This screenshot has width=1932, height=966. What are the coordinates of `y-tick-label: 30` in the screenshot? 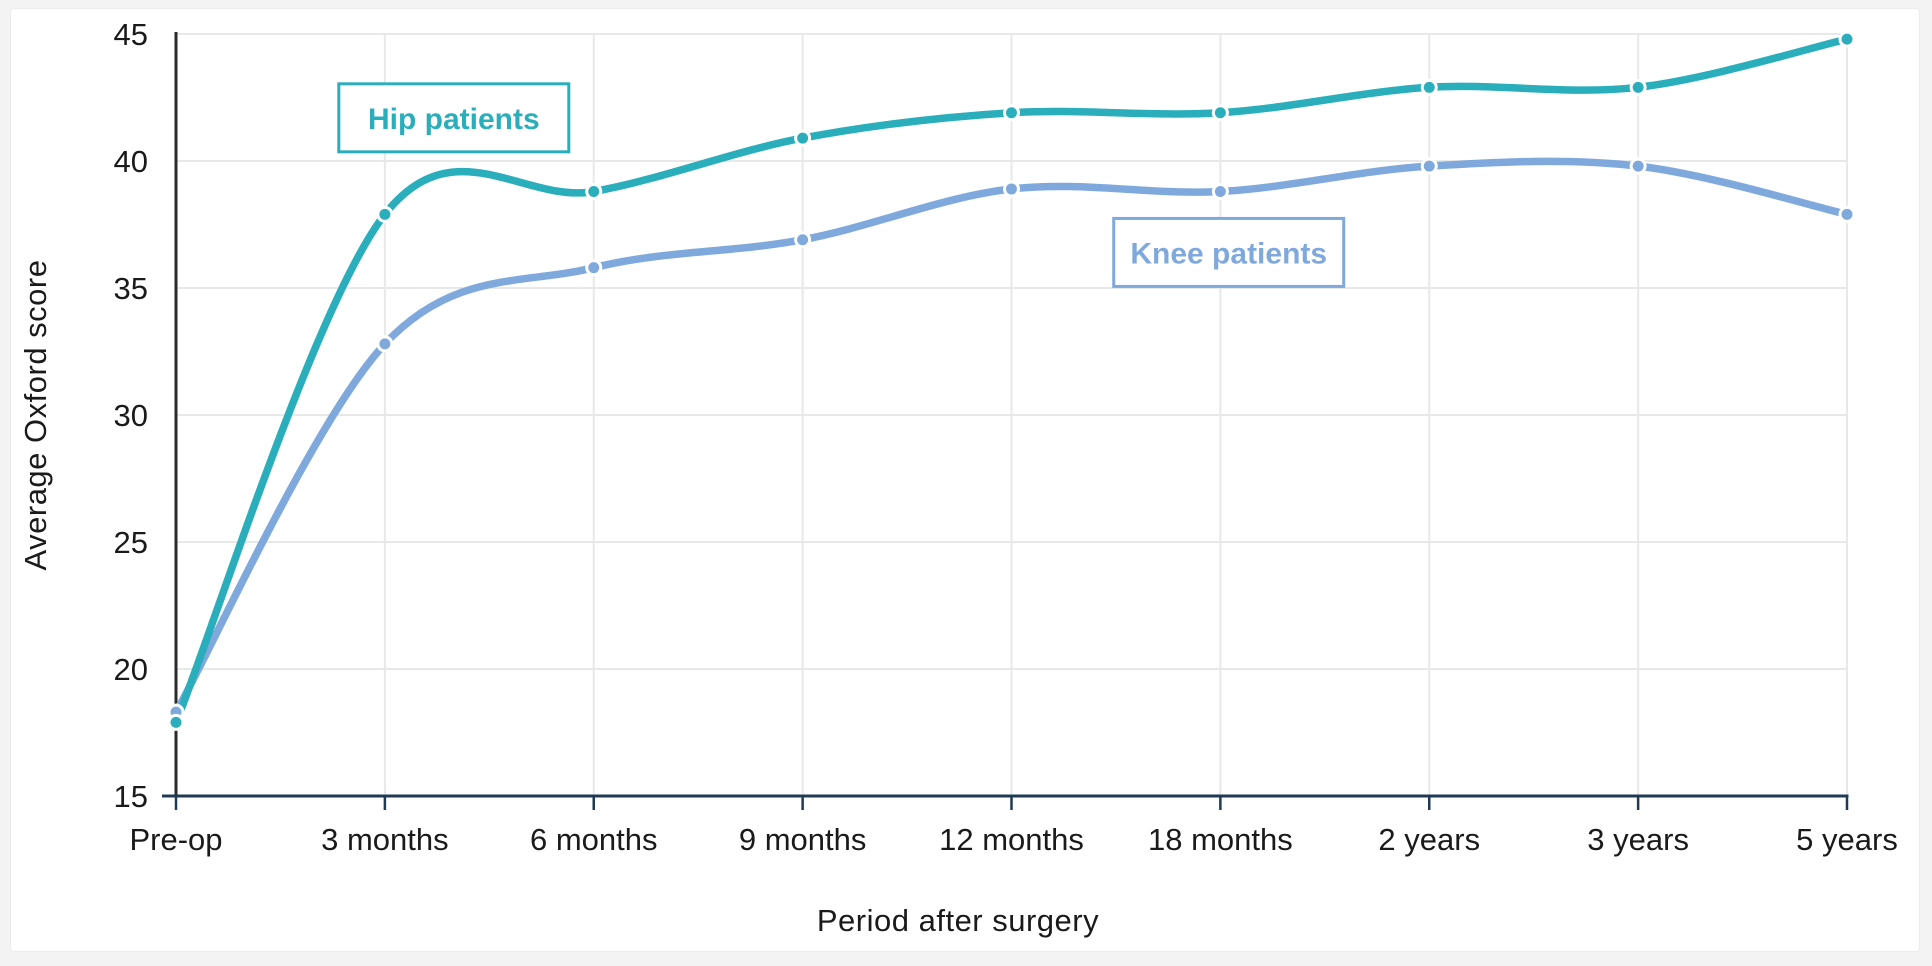 It's located at (131, 415).